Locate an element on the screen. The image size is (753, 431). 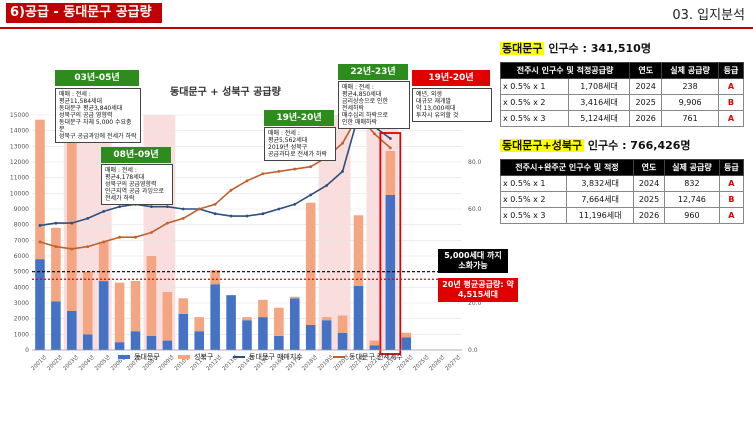
legend-label: 동대문구 is located at coordinates (147, 357).